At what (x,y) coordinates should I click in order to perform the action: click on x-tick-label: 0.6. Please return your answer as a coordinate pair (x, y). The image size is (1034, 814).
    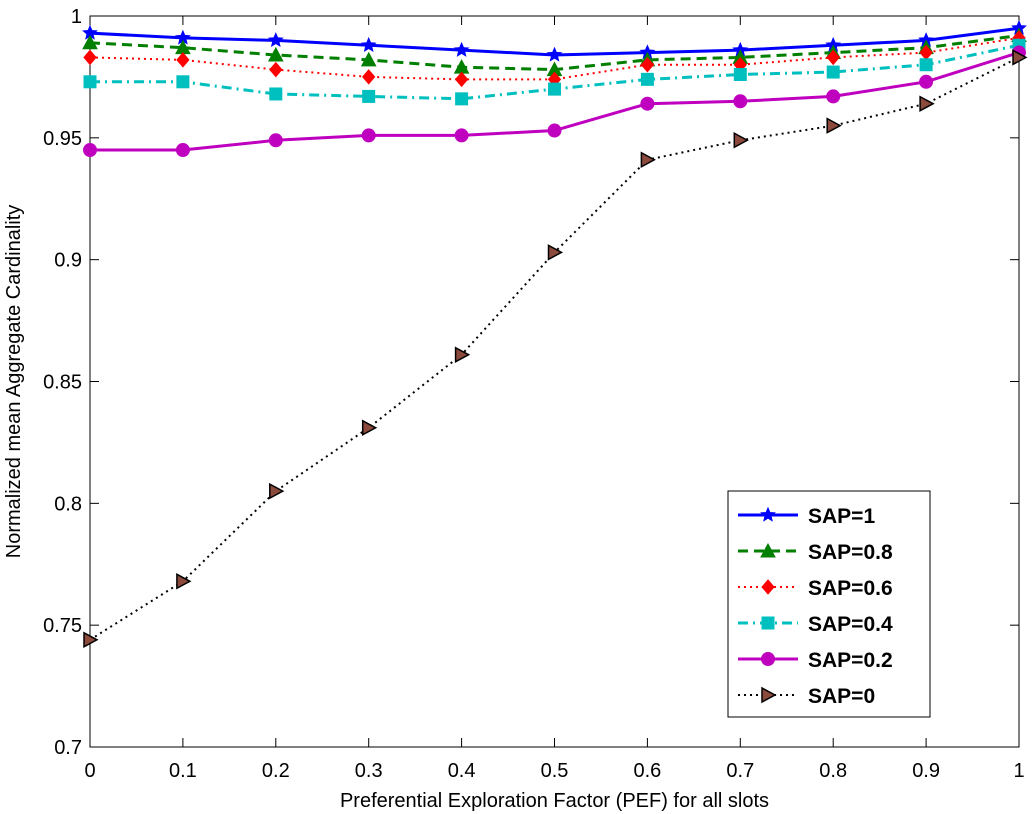
    Looking at the image, I should click on (647, 771).